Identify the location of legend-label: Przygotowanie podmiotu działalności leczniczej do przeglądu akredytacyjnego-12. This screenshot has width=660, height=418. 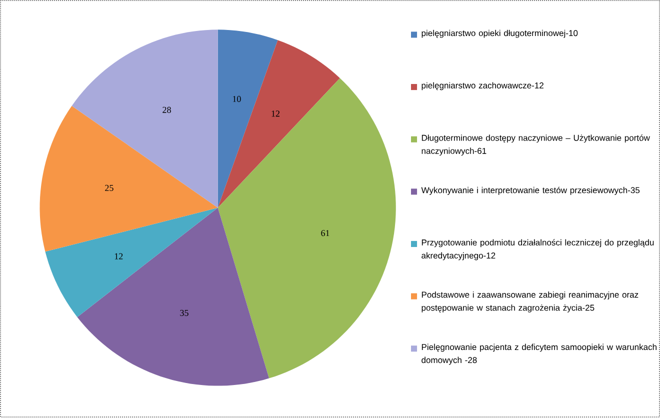
(538, 249).